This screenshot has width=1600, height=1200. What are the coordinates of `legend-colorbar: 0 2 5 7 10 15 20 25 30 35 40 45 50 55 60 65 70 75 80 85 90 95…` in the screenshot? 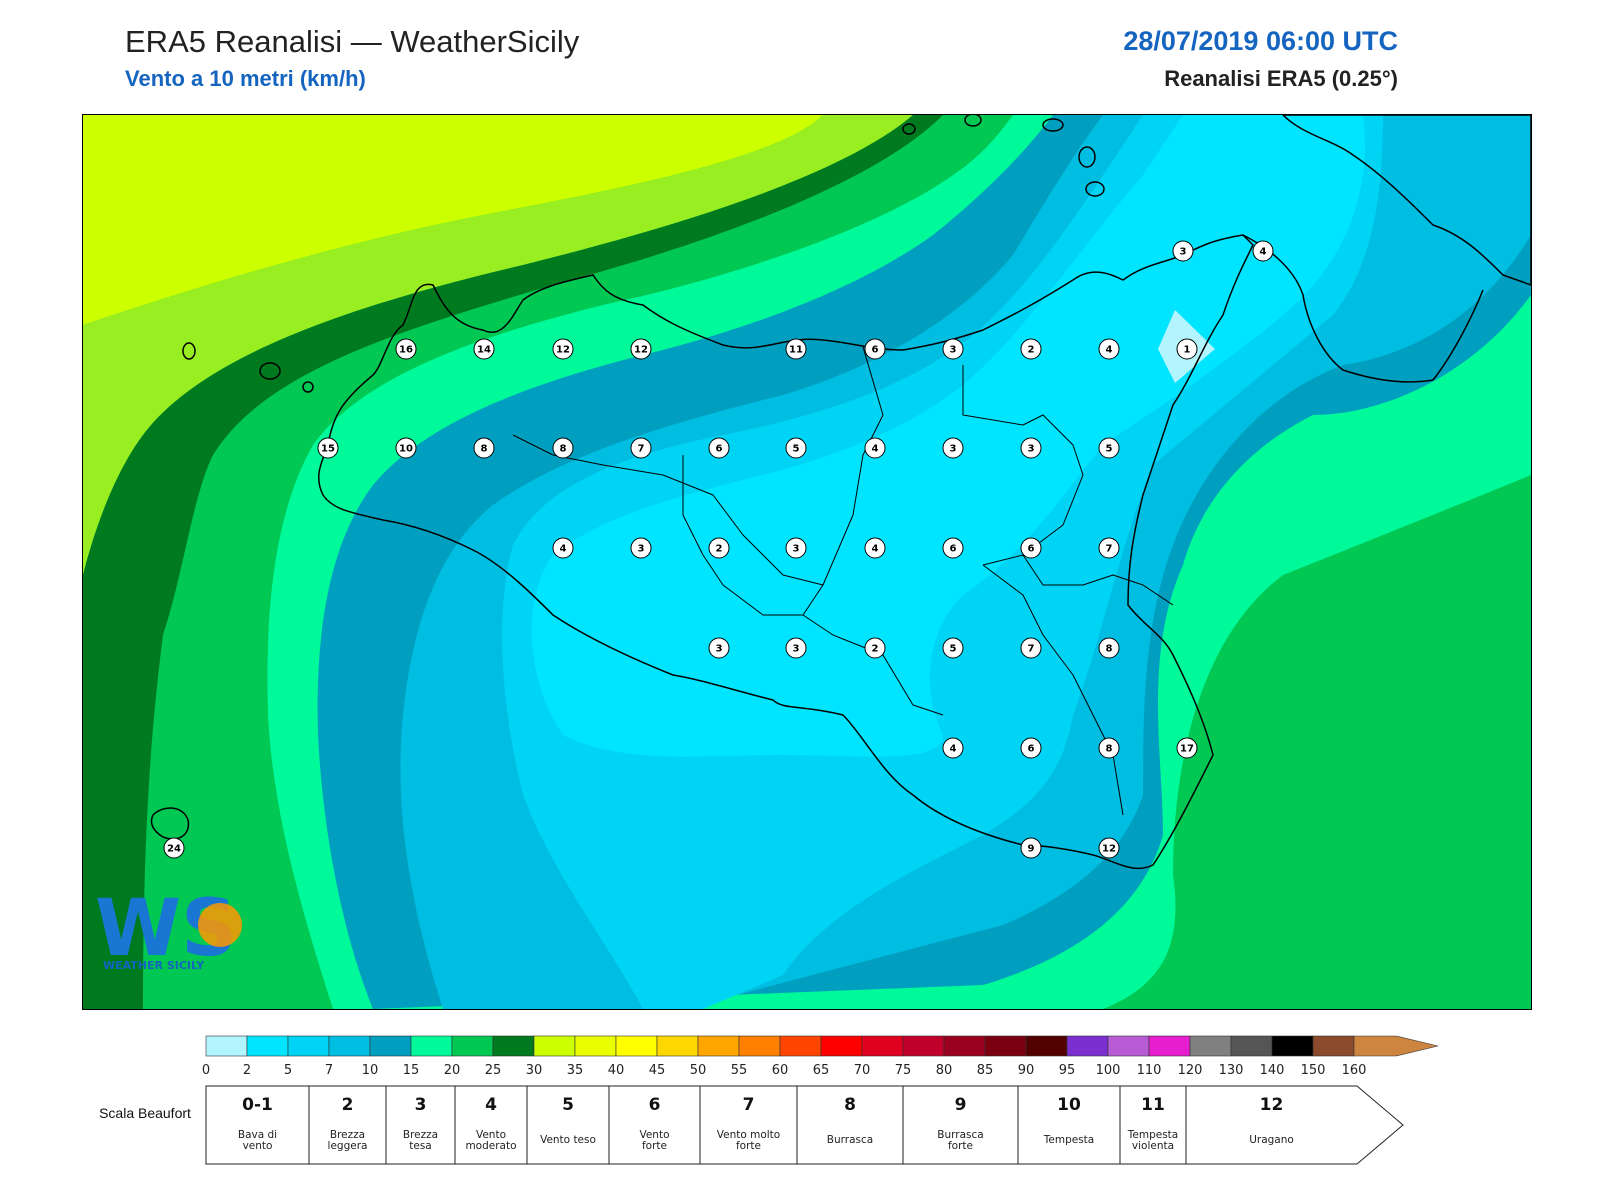 It's located at (820, 1100).